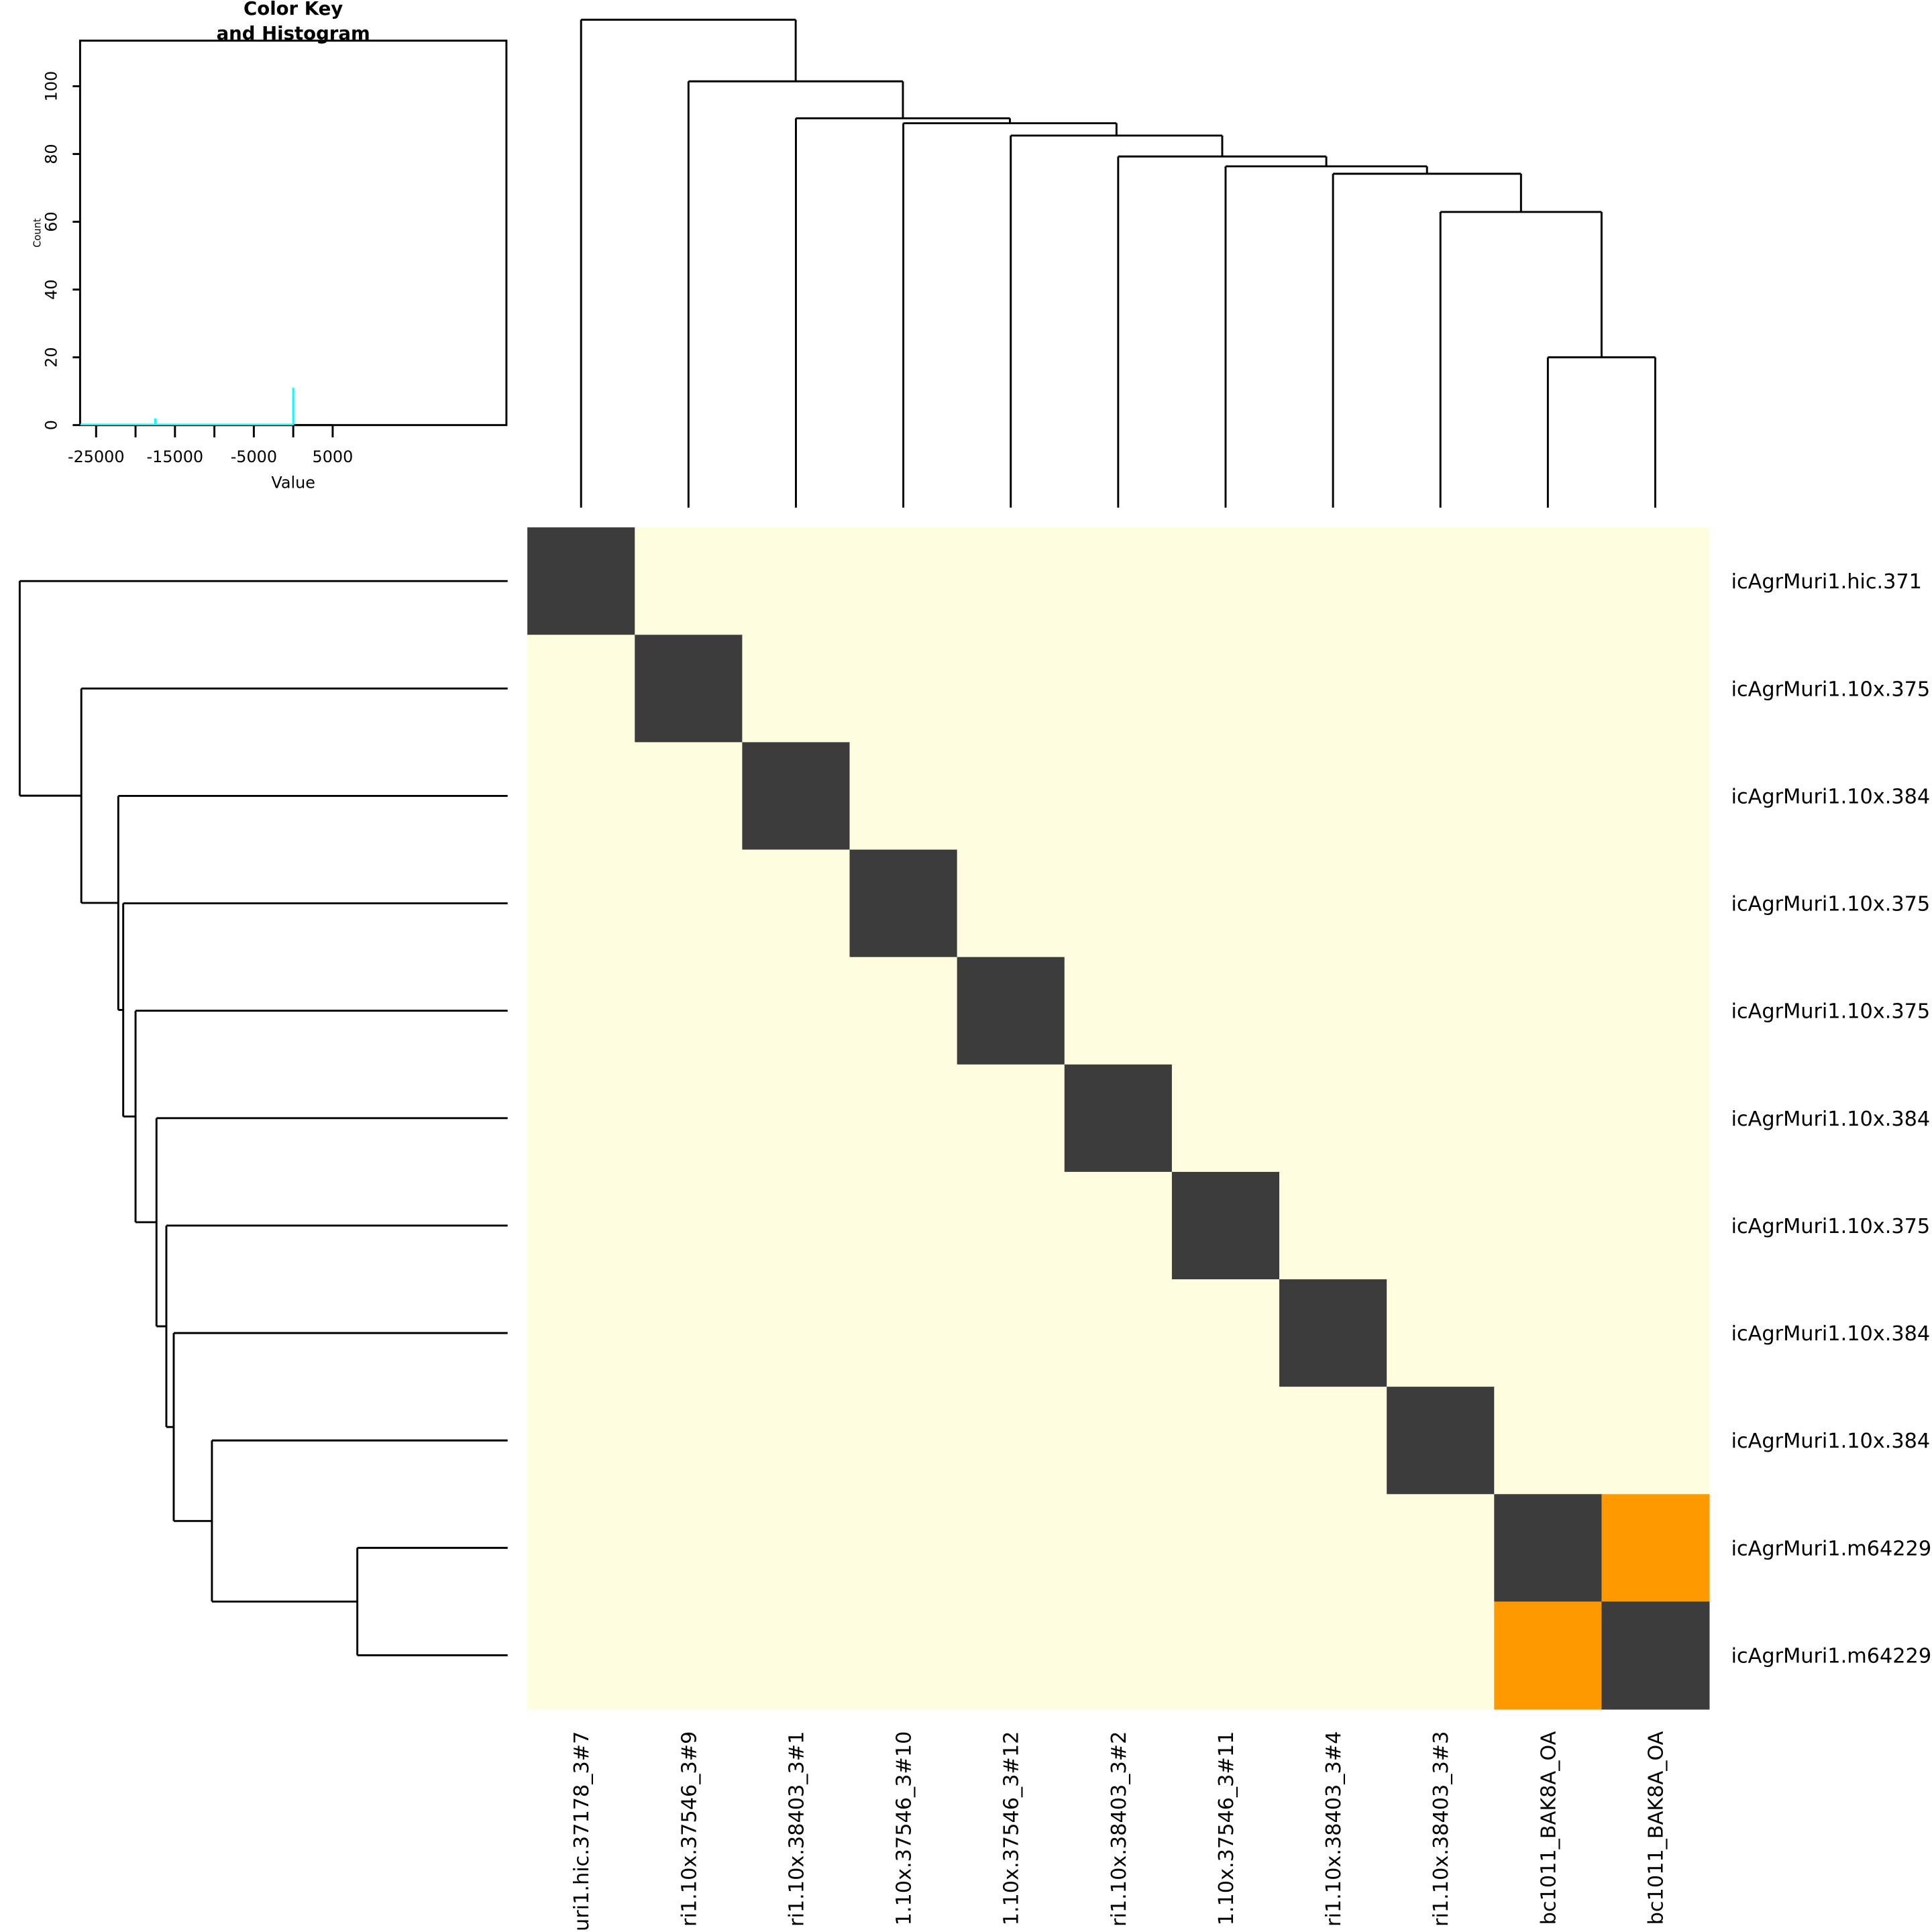 Image resolution: width=1932 pixels, height=1932 pixels. Describe the element at coordinates (38, 233) in the screenshot. I see `key-ylabel: Count` at that location.